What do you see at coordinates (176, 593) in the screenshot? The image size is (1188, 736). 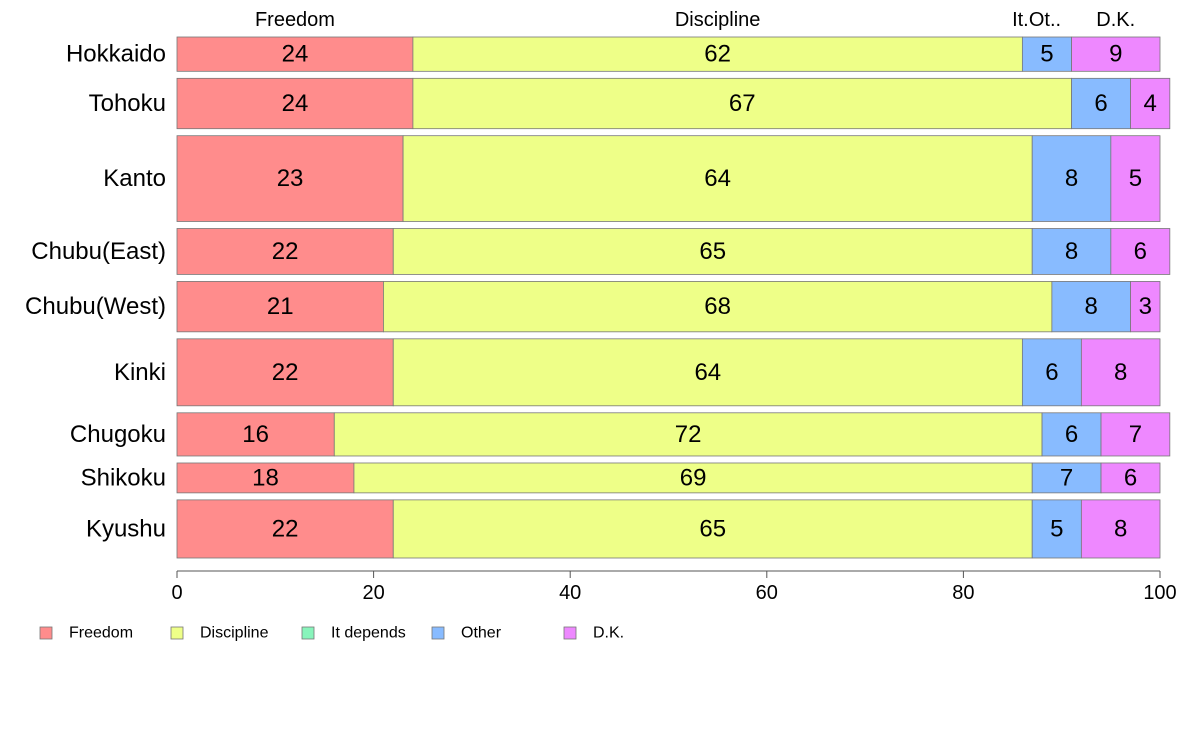 I see `x-tick-label: 0` at bounding box center [176, 593].